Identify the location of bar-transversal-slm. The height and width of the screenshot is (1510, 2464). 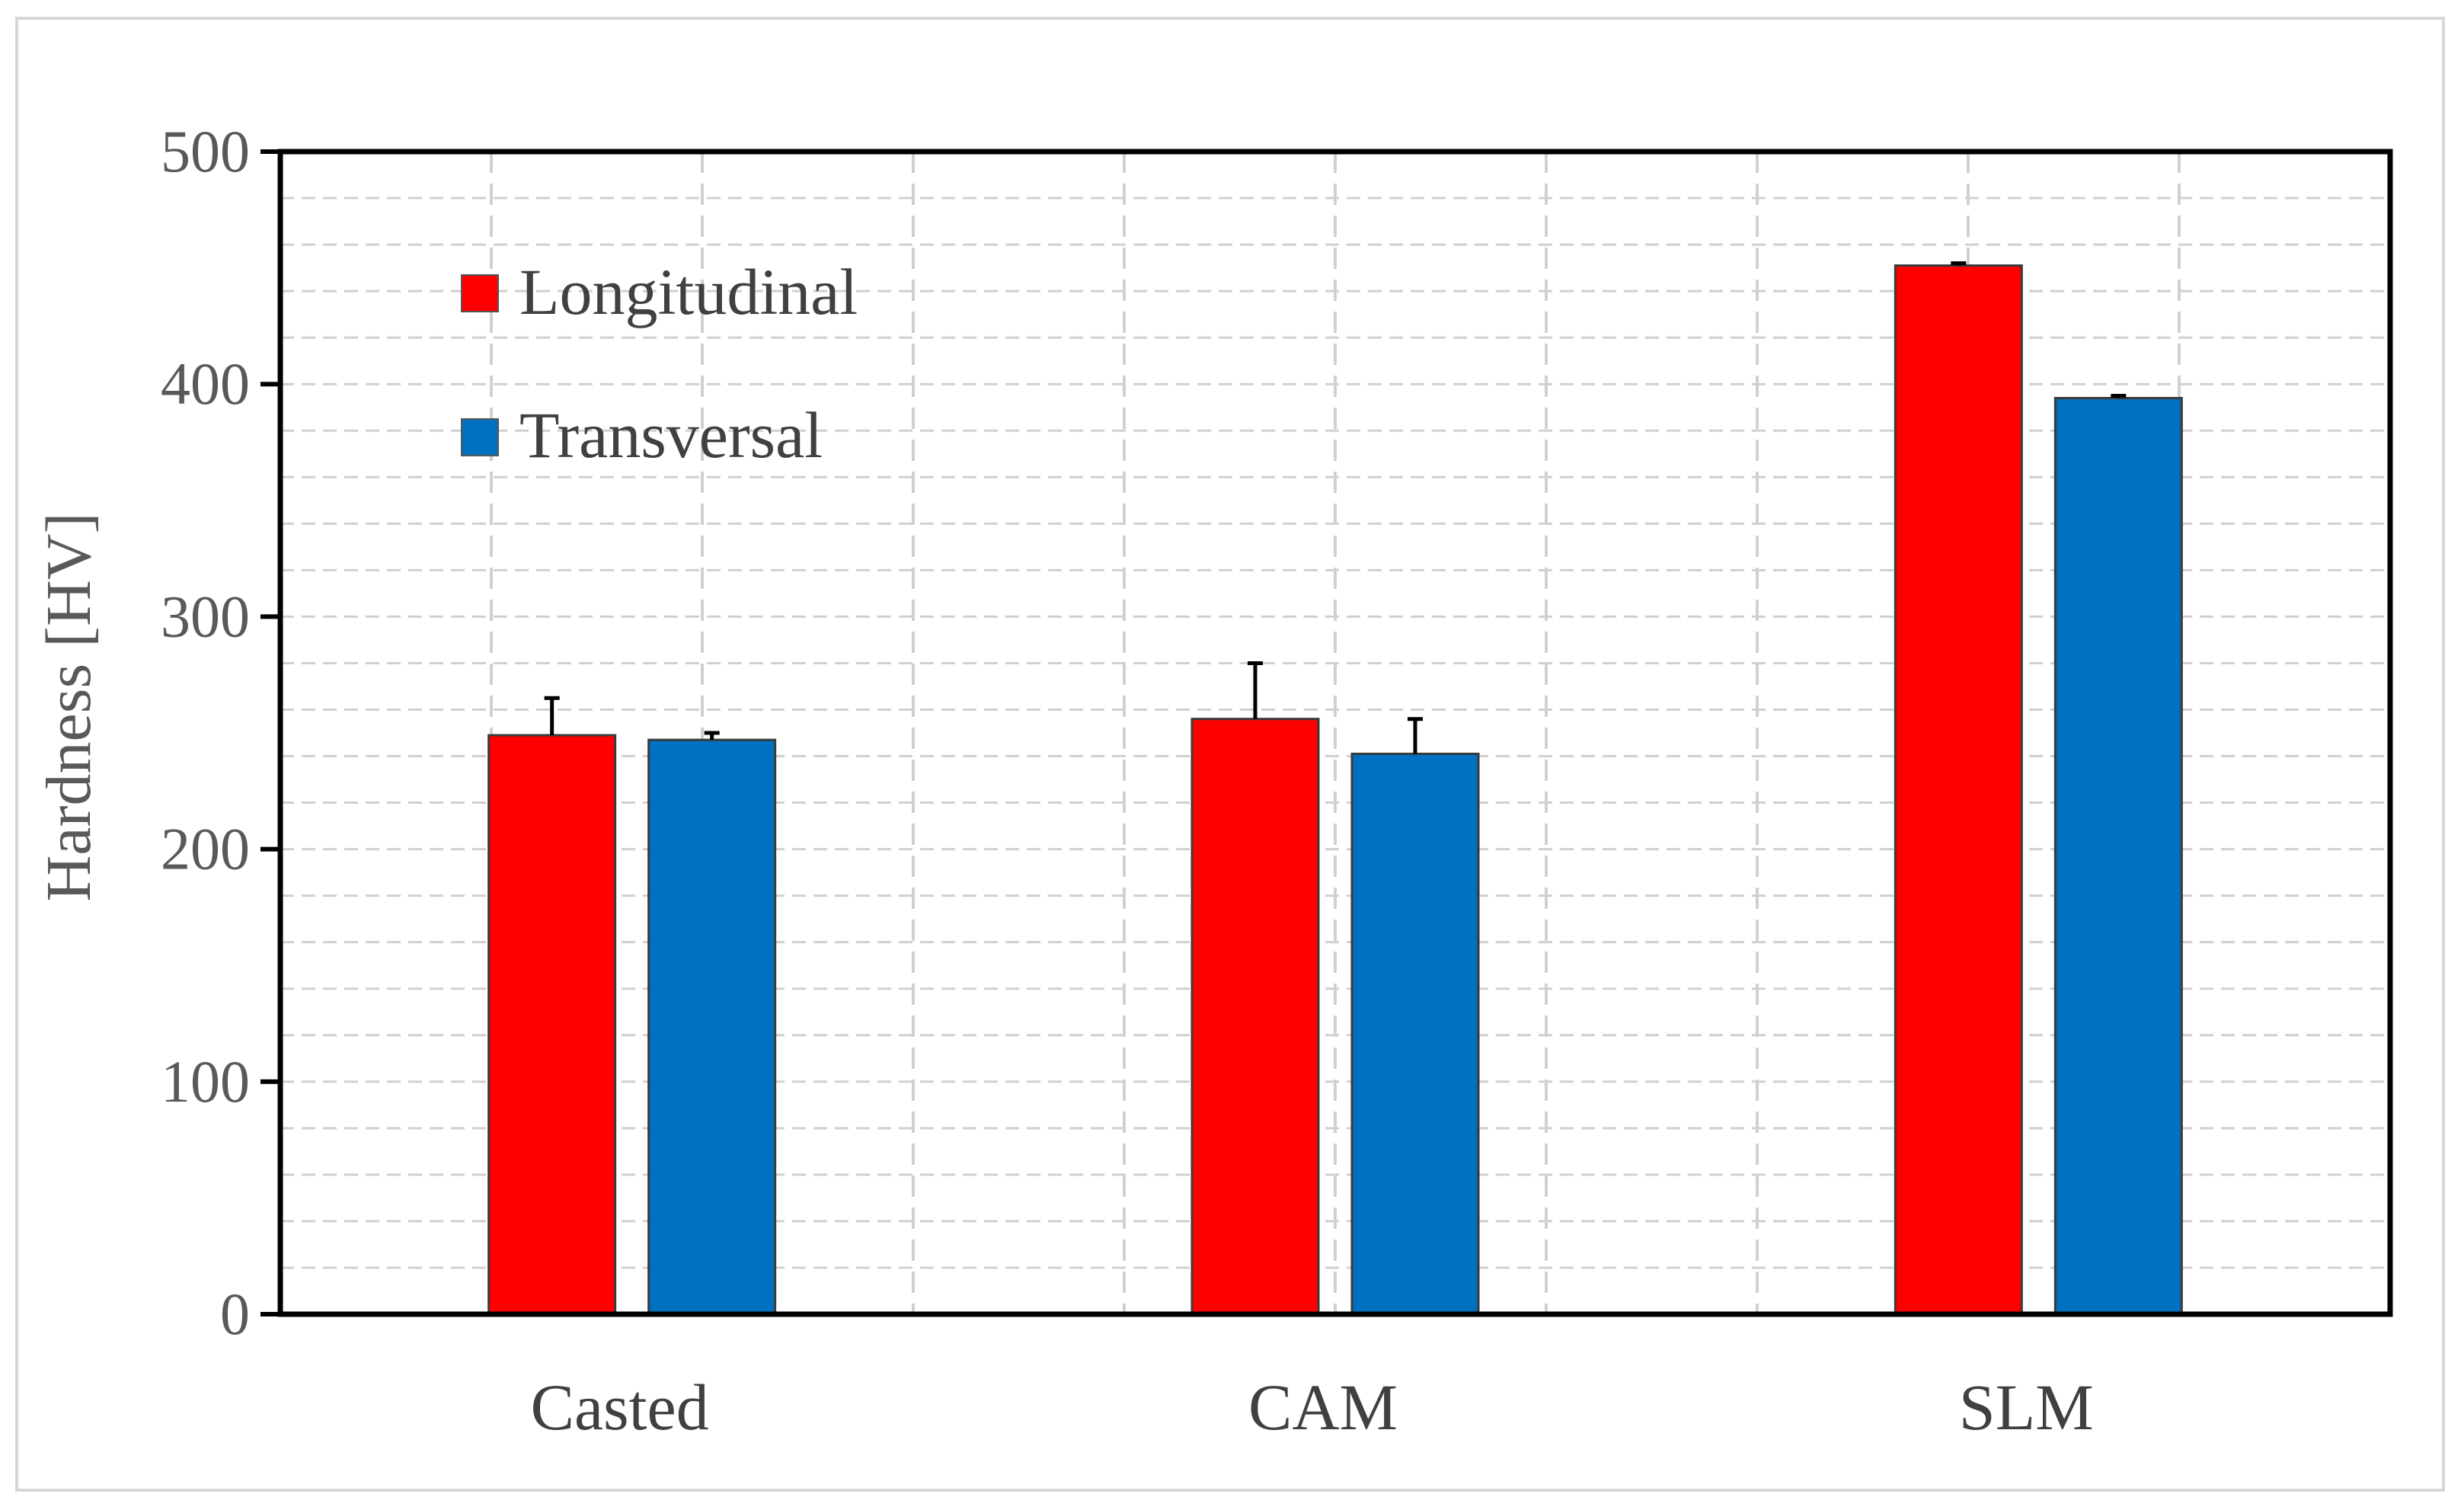
(2118, 856).